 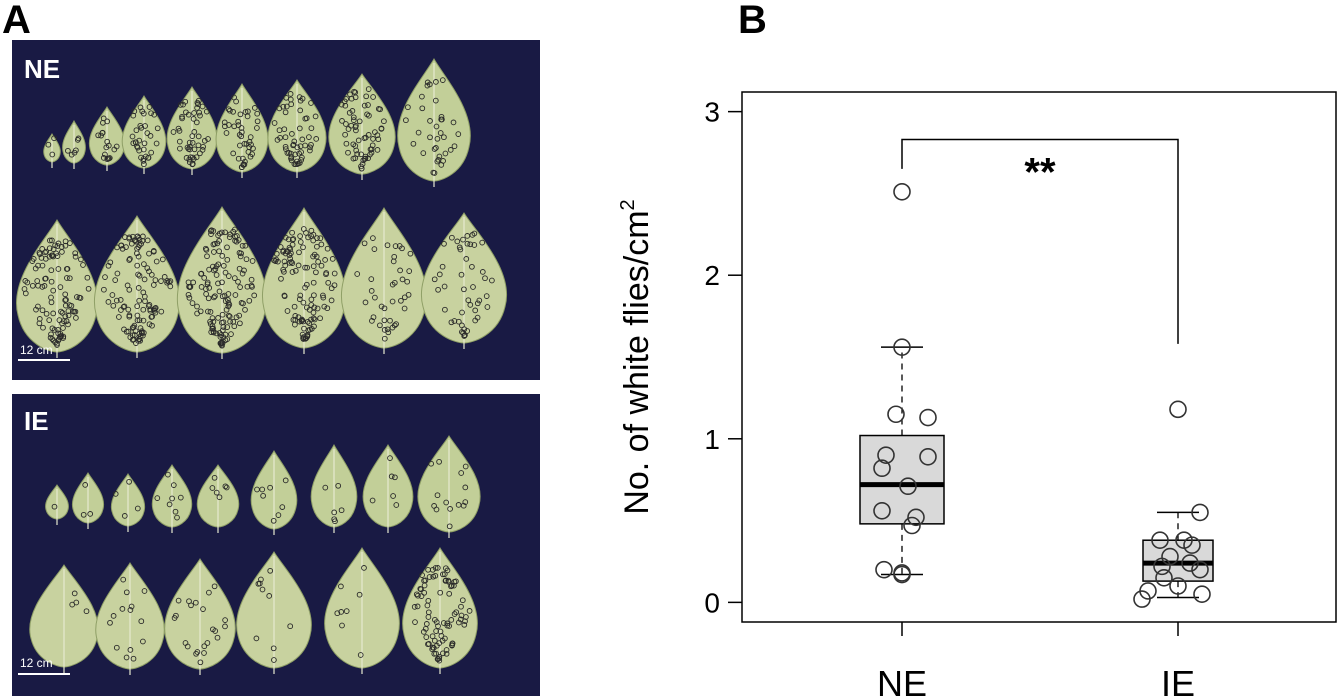 I want to click on y-tick-label: 0, so click(x=712, y=602).